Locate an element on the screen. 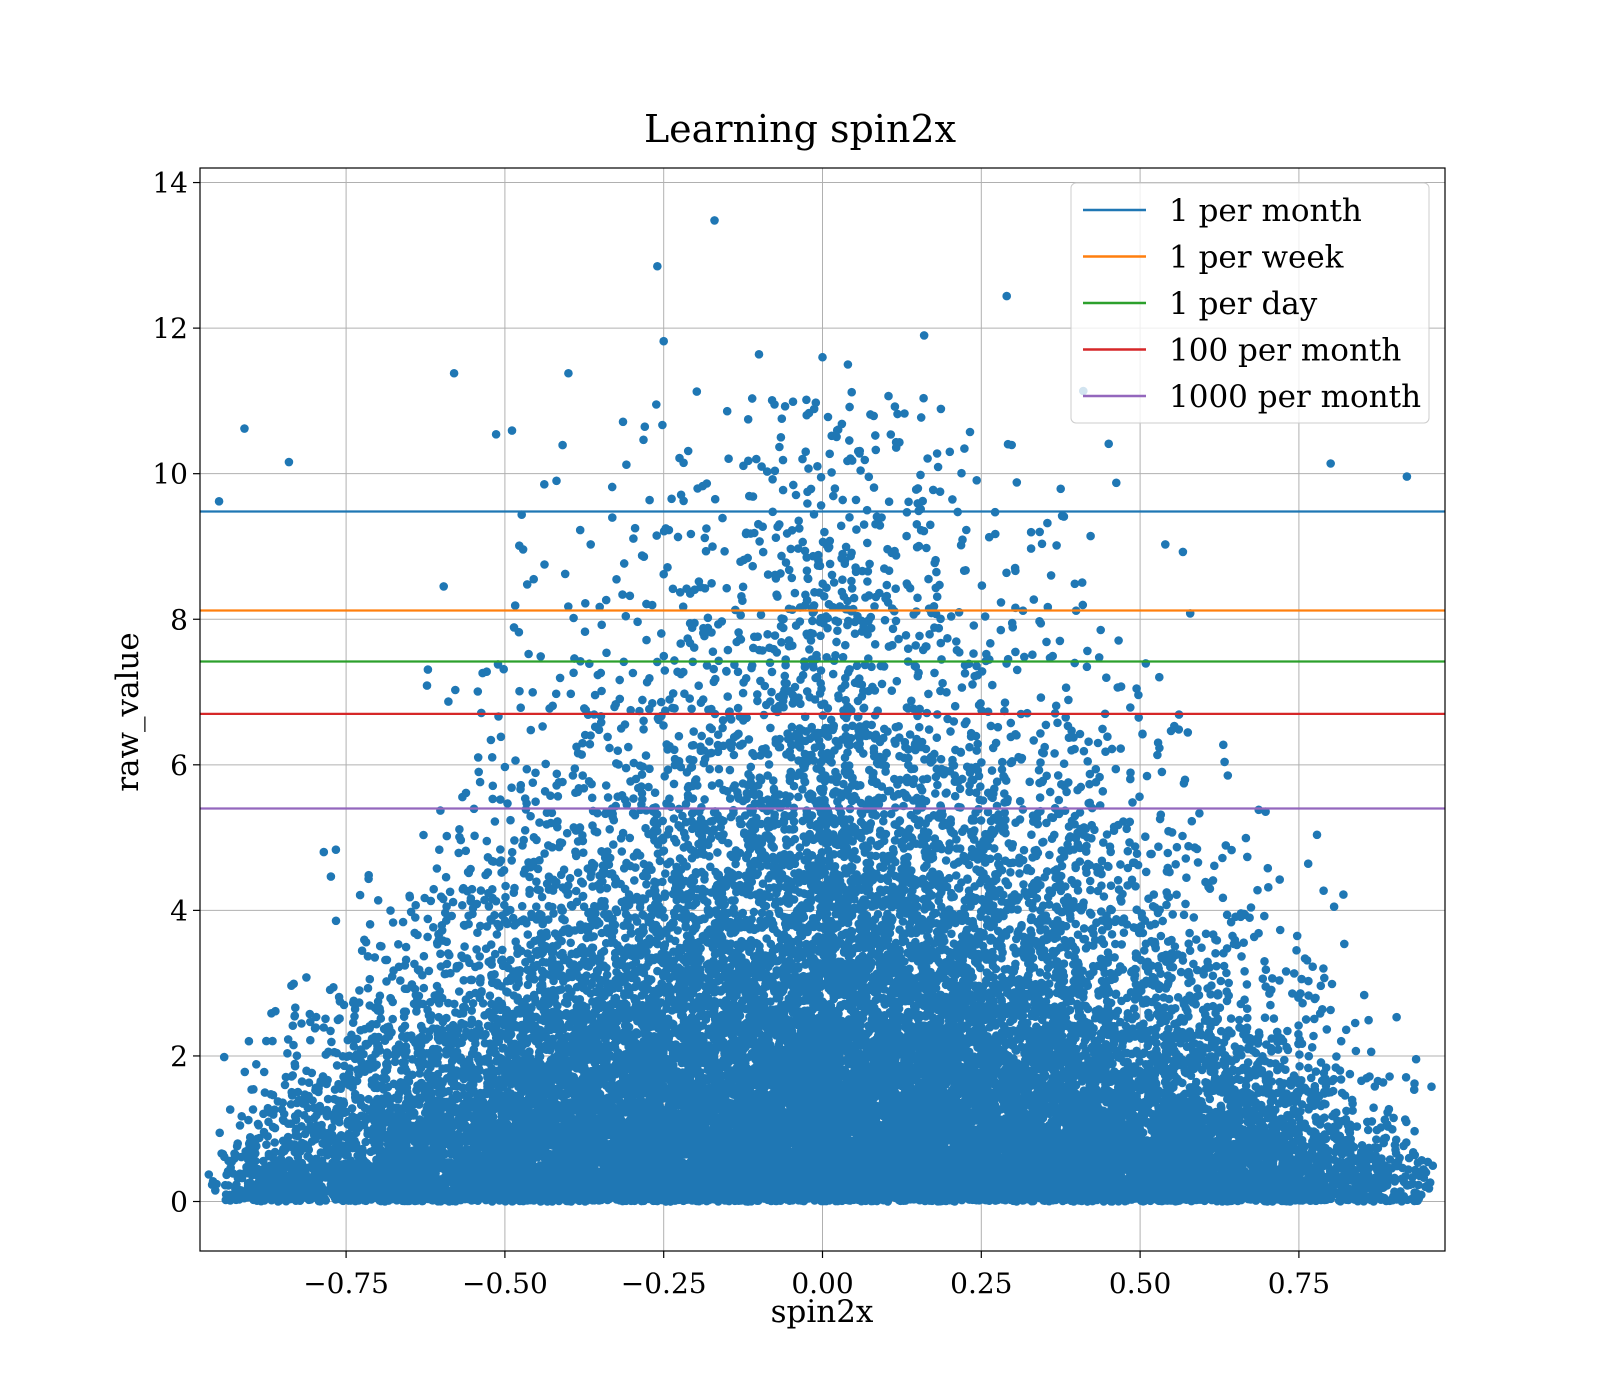  x-tick-label: 0.75 is located at coordinates (1299, 1283).